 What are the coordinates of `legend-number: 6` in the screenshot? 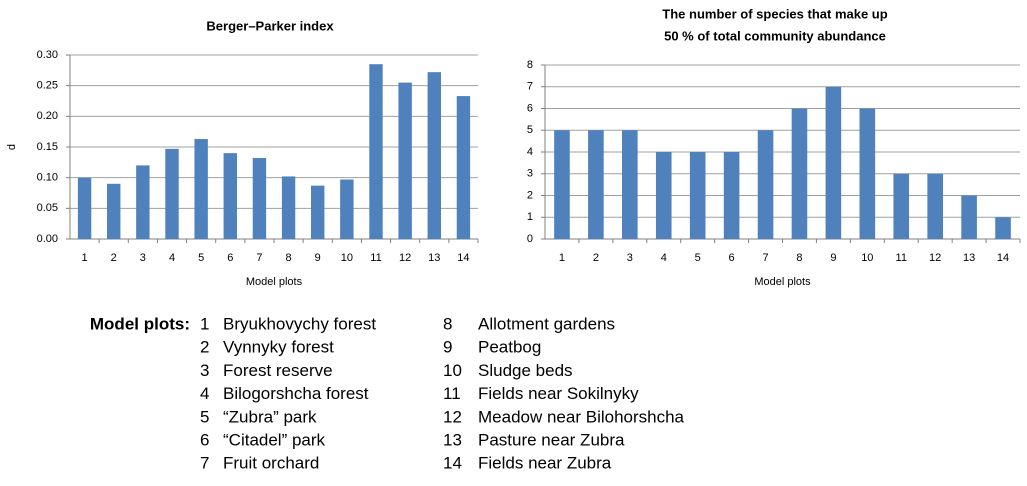 It's located at (204, 439).